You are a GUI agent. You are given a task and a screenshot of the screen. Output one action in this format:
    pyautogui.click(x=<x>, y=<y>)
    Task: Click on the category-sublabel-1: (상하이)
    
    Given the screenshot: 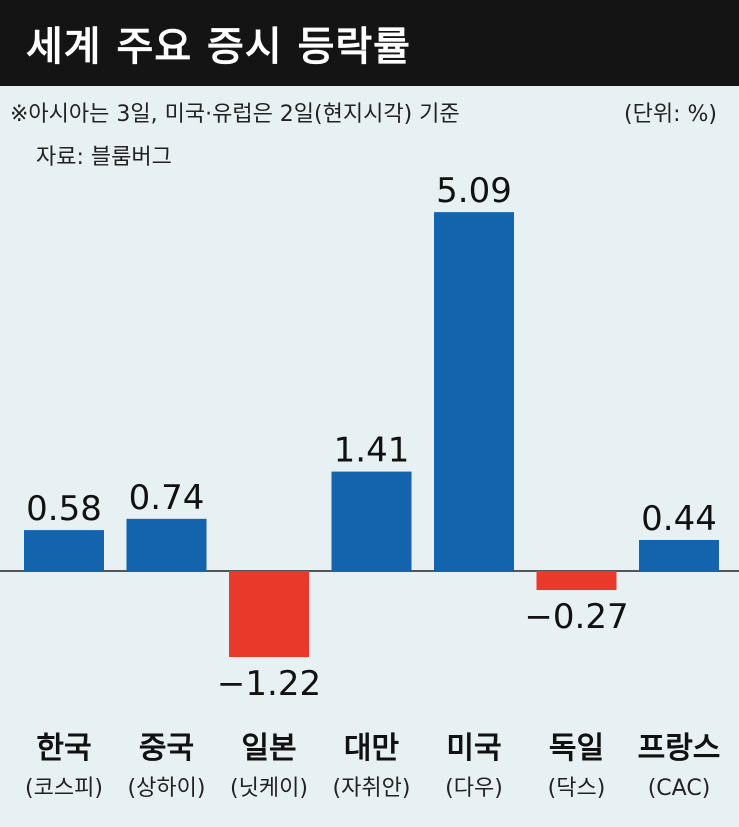 What is the action you would take?
    pyautogui.click(x=167, y=788)
    